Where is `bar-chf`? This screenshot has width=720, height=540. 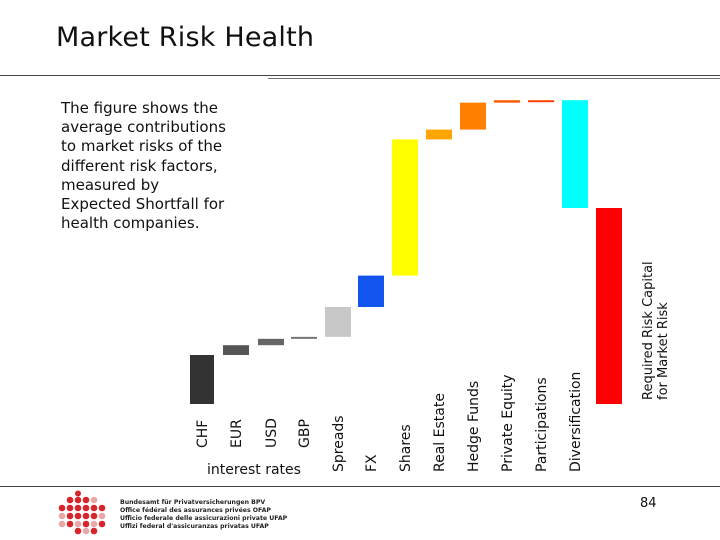 bar-chf is located at coordinates (202, 379).